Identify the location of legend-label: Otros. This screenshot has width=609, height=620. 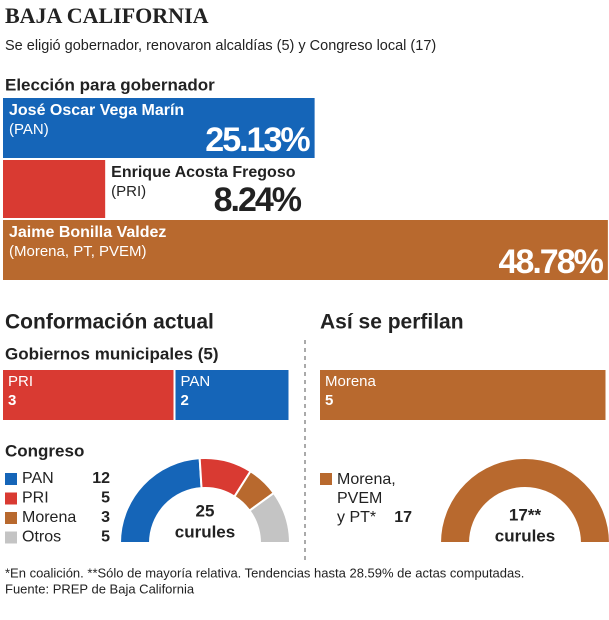
(41, 537).